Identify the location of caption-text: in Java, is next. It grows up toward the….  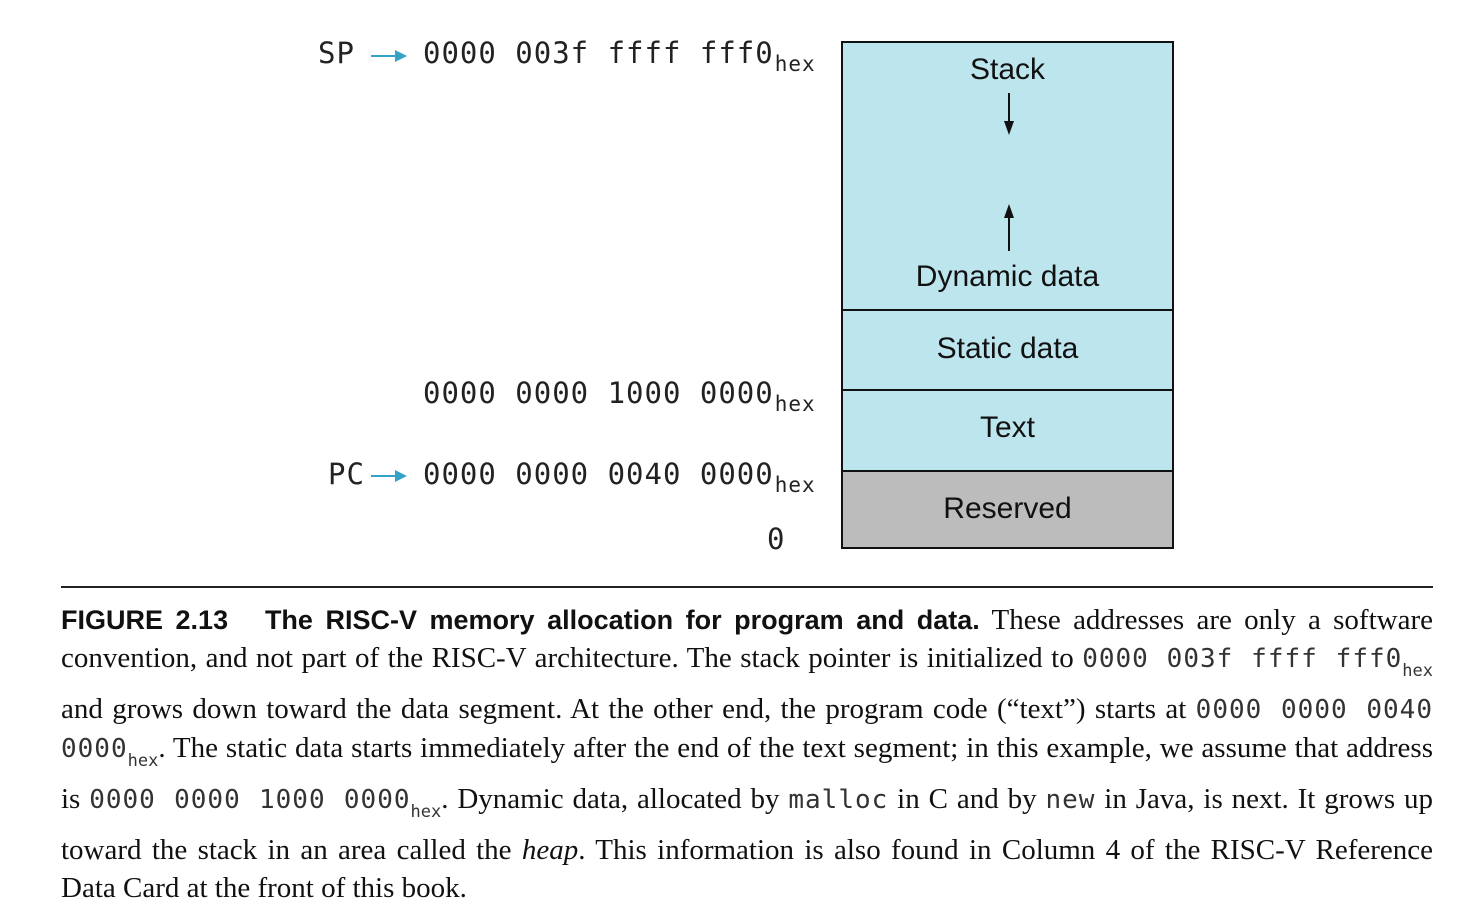
(747, 824).